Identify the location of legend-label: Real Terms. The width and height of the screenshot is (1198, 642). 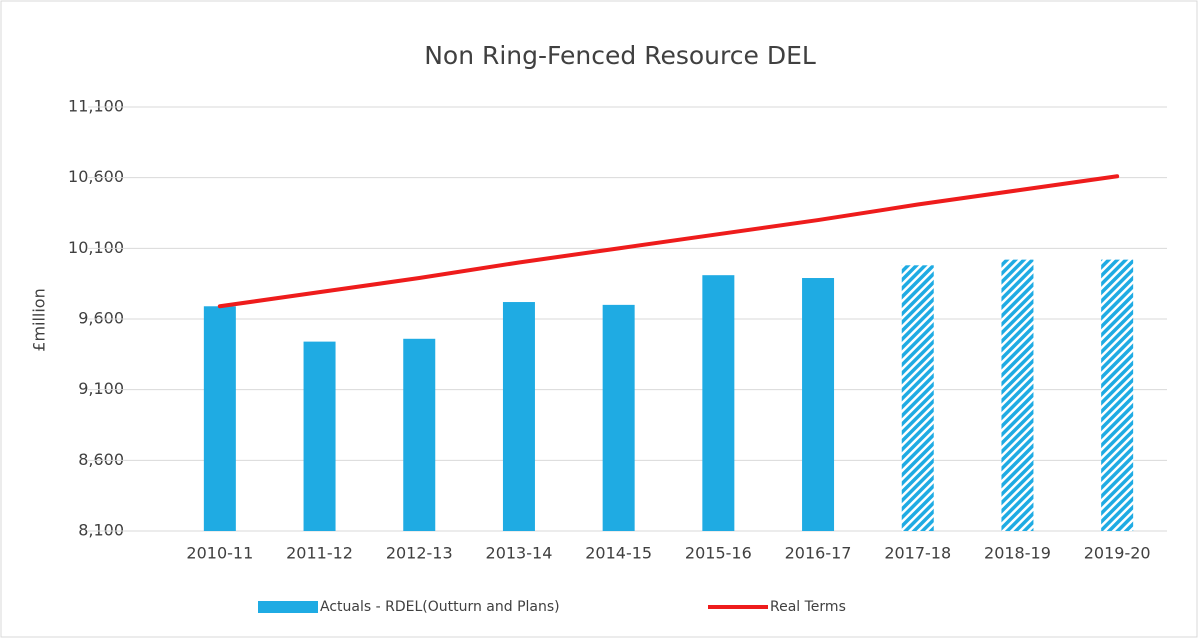
(808, 607).